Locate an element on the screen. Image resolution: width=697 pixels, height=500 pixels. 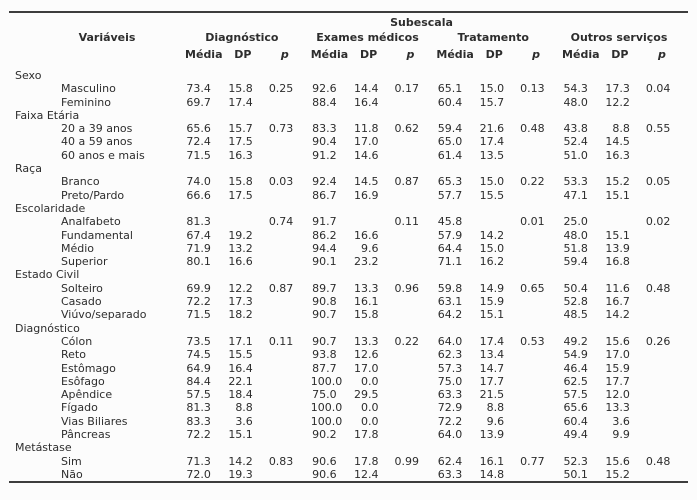
row-label: Pâncreas is located at coordinates (86, 435).